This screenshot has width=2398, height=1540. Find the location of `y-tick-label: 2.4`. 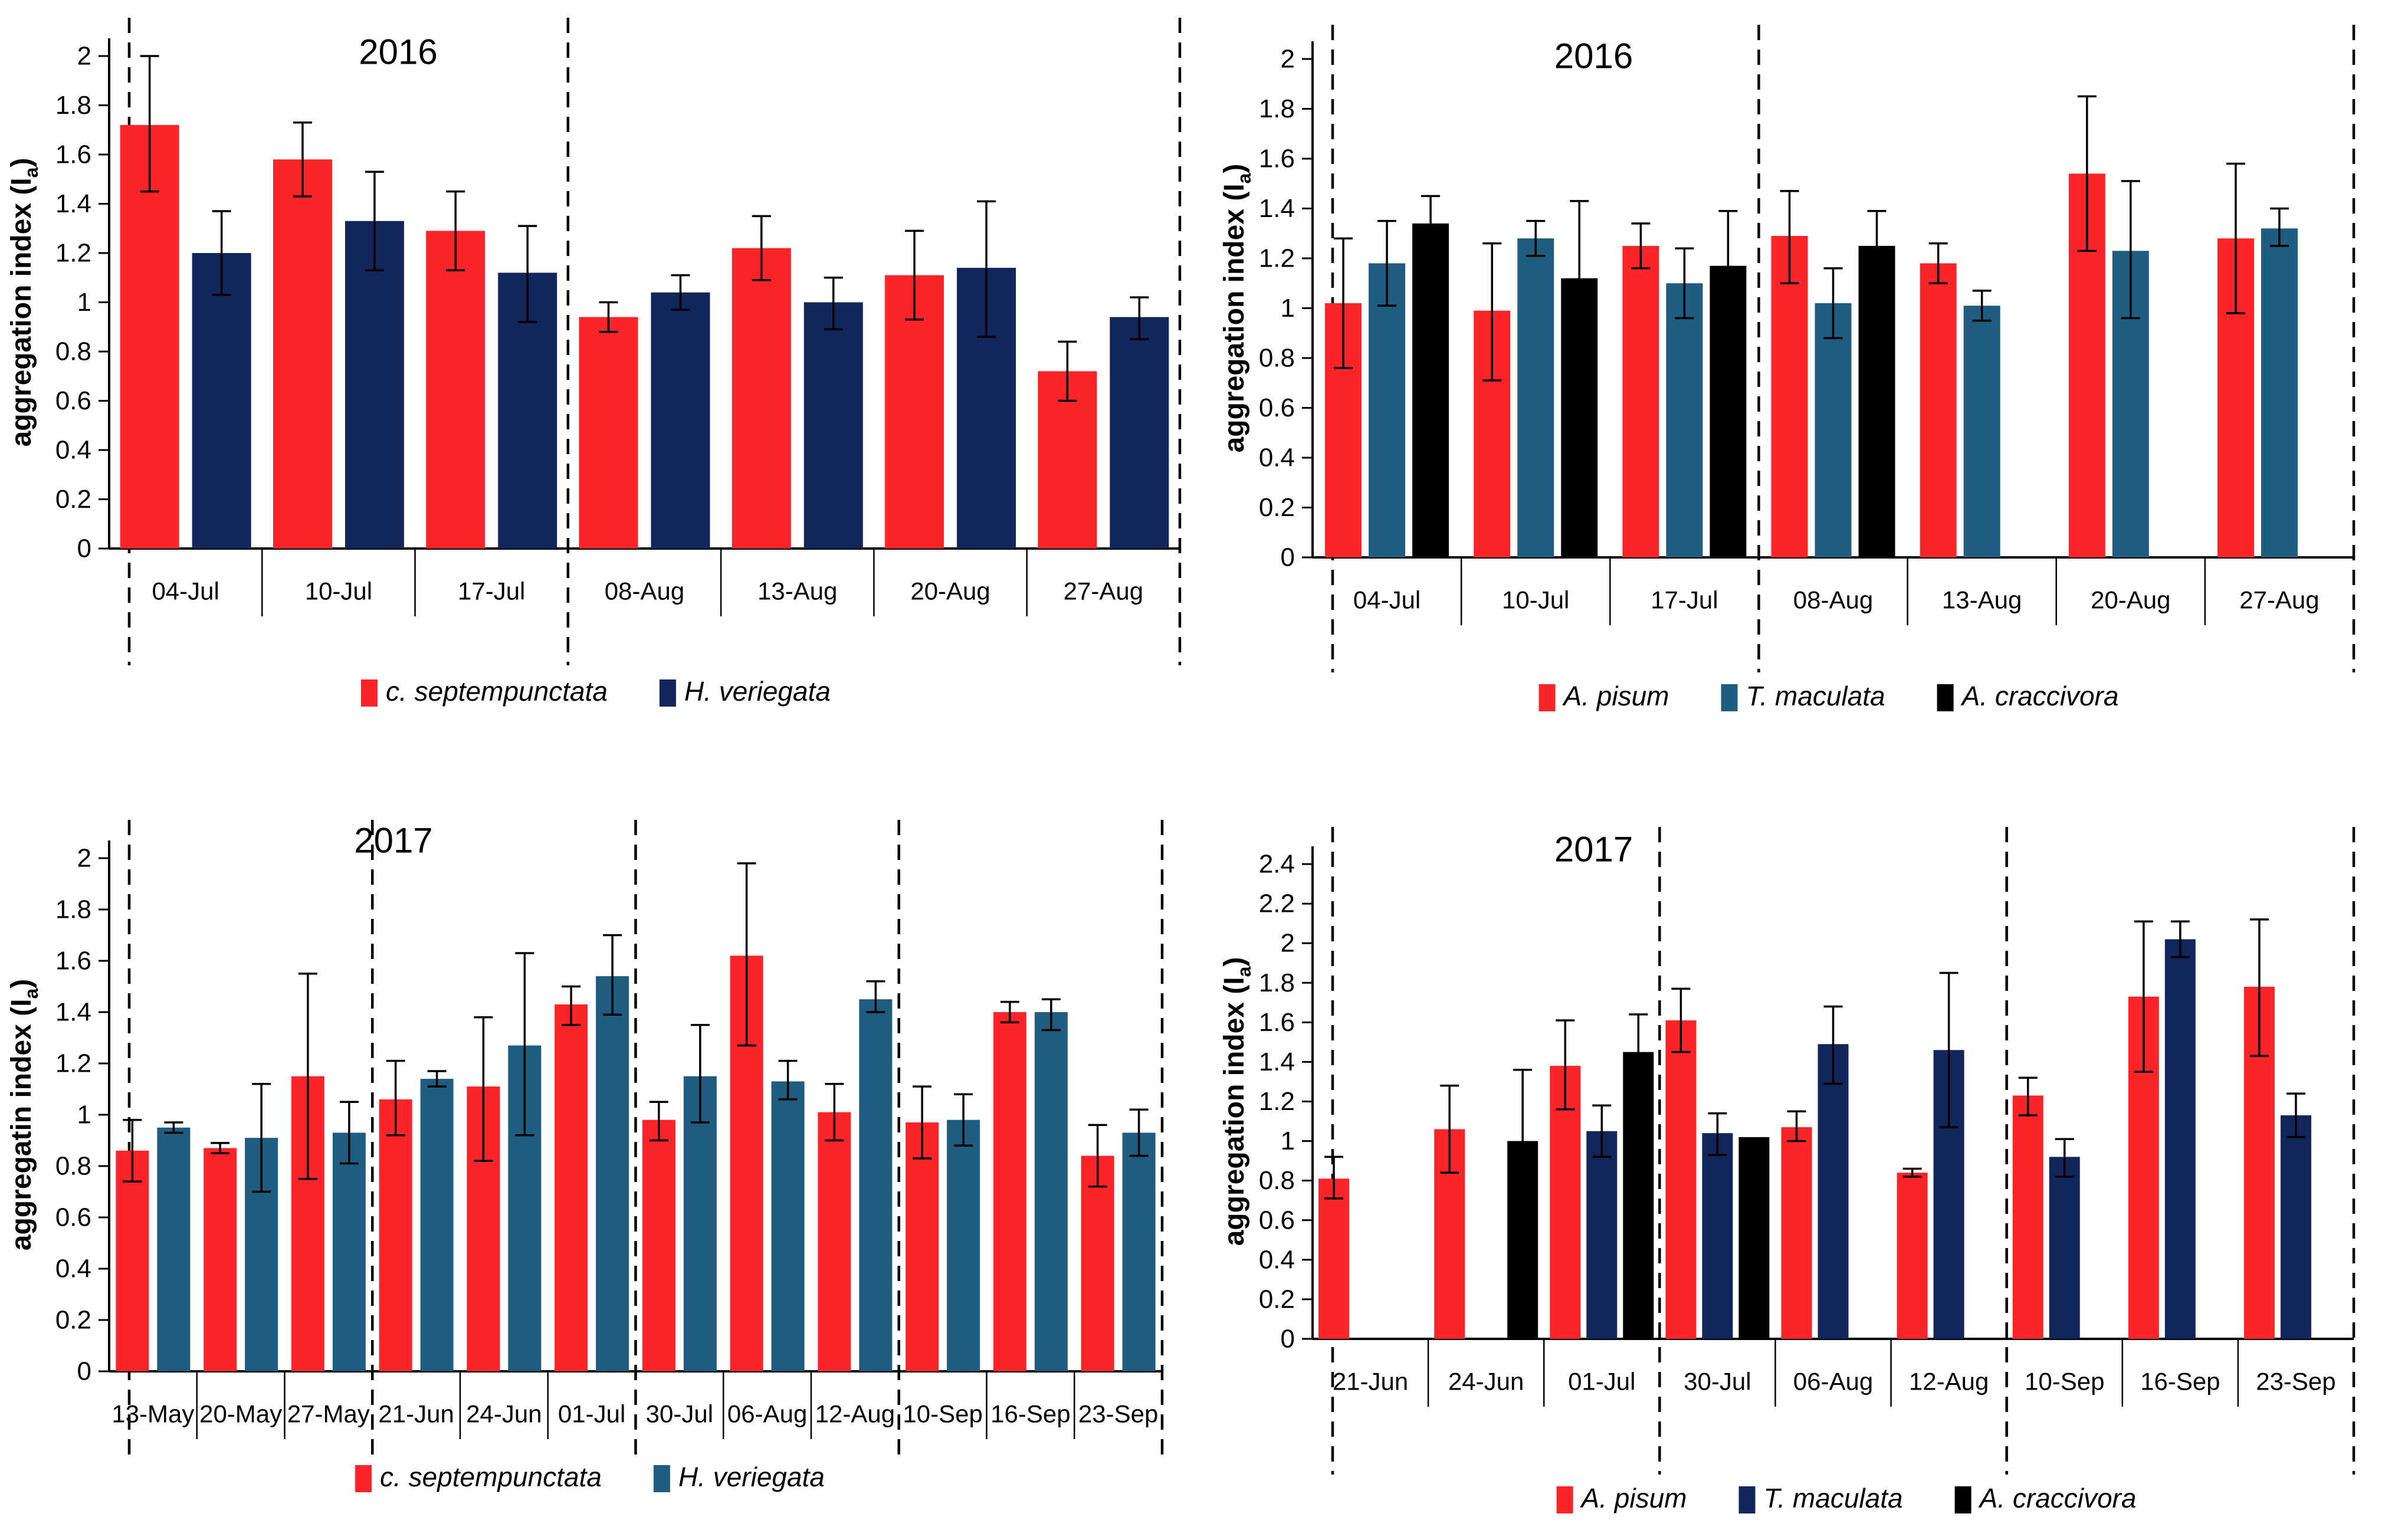

y-tick-label: 2.4 is located at coordinates (1277, 864).